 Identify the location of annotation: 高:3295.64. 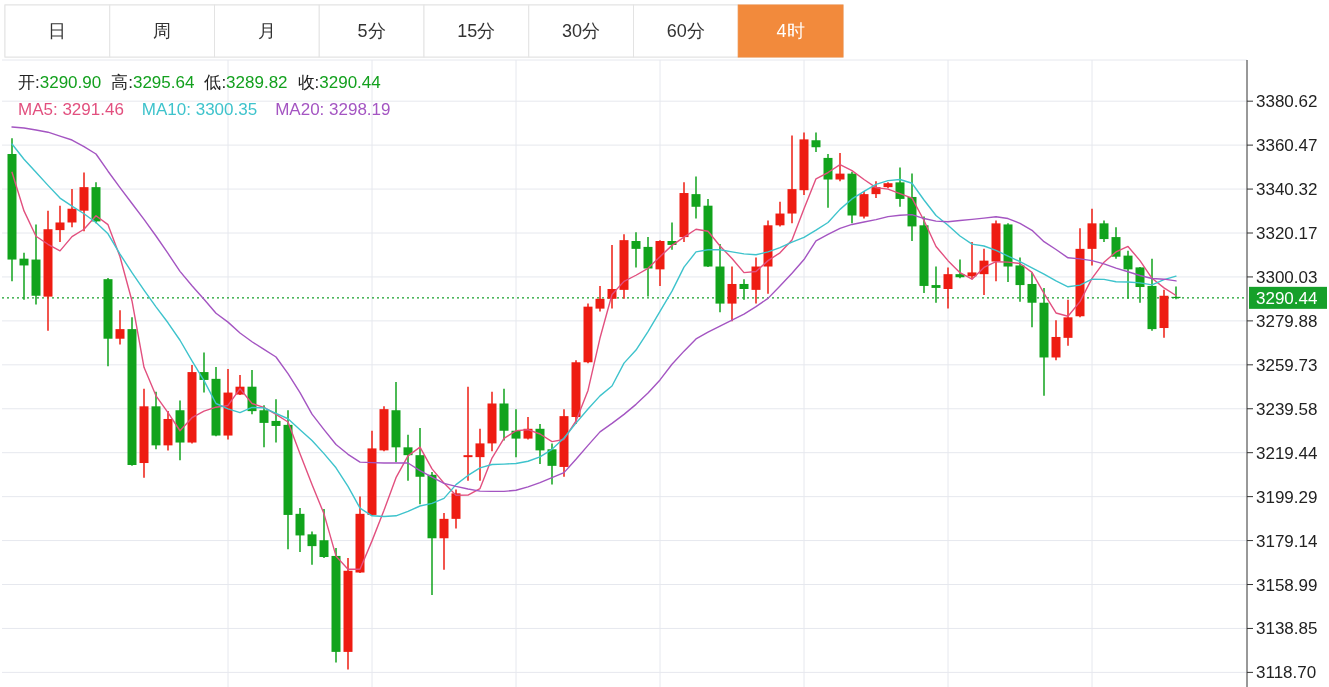
(153, 82).